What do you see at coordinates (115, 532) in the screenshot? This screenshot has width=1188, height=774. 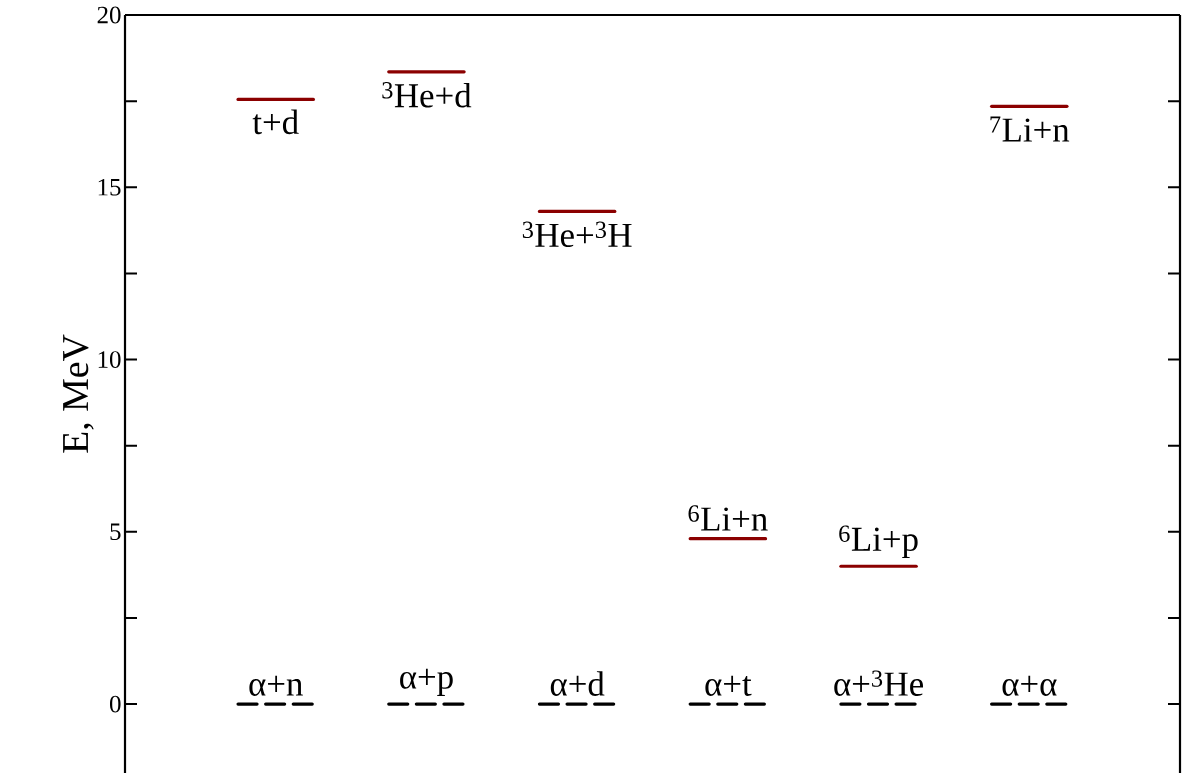 I see `y-tick-label: 5` at bounding box center [115, 532].